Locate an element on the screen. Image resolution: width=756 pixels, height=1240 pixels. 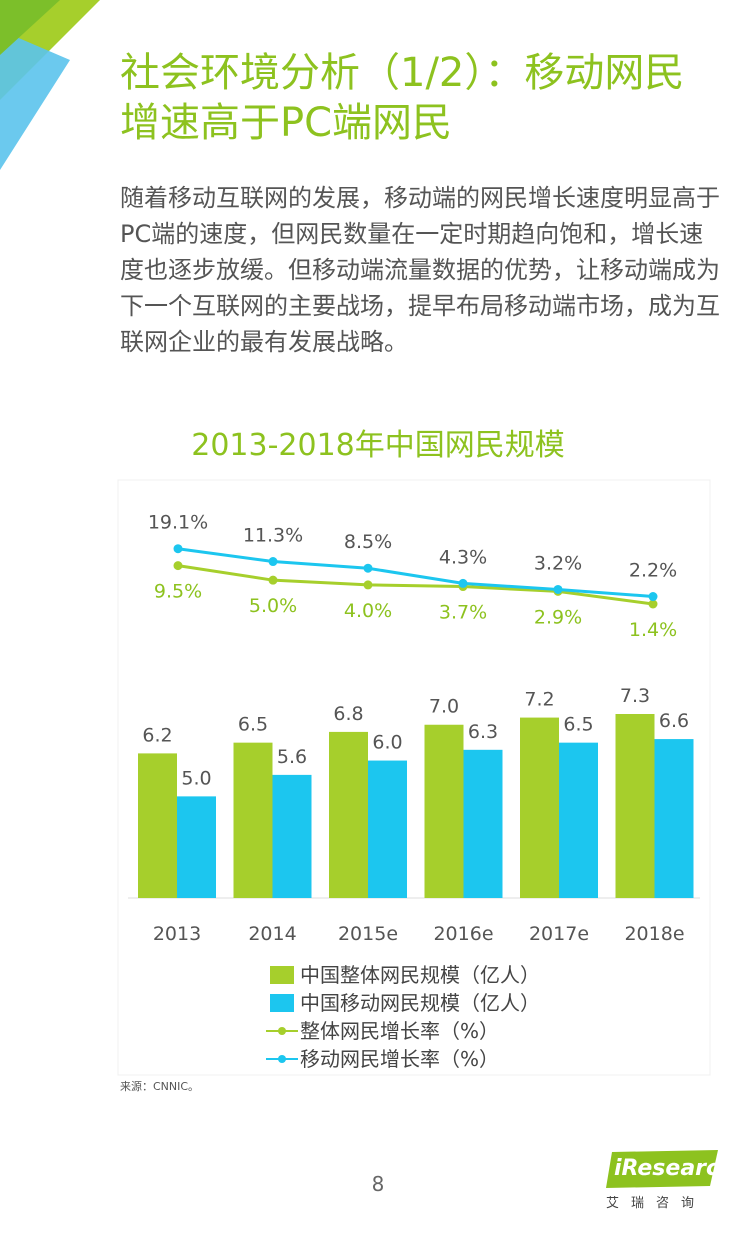
point-mobile-growth-2013 is located at coordinates (178, 549).